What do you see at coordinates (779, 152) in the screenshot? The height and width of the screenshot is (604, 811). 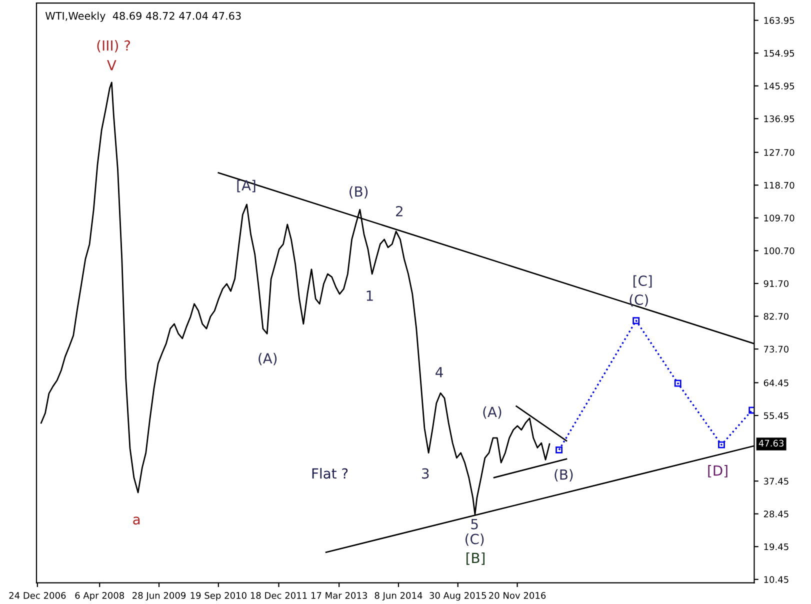 I see `y-tick-label: 127.70` at bounding box center [779, 152].